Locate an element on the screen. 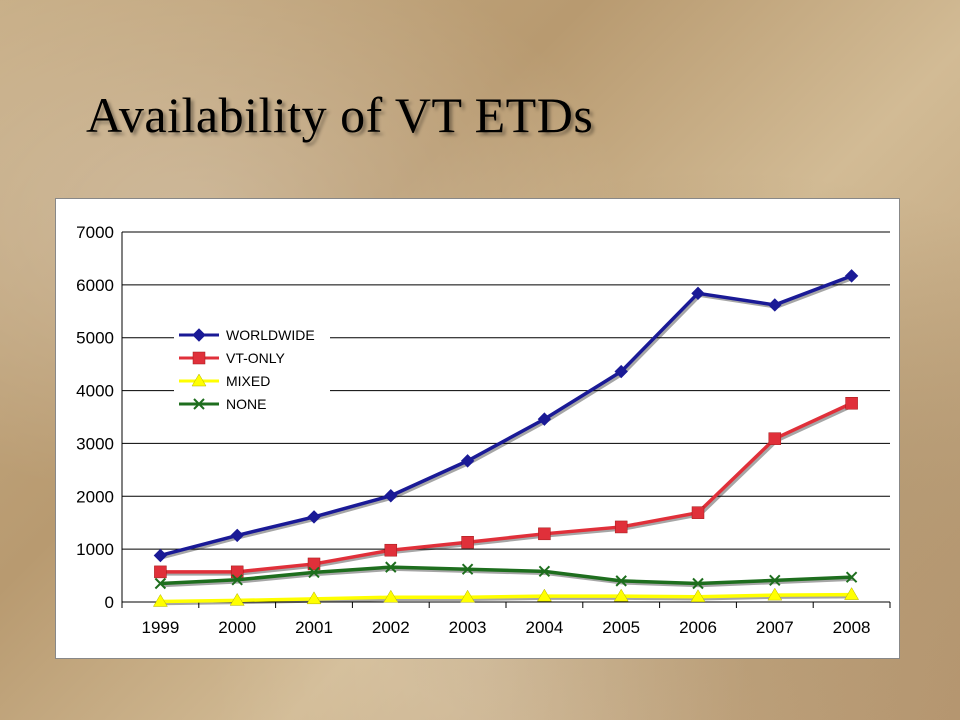 This screenshot has height=720, width=960. x-tick-label: 2004 is located at coordinates (544, 627).